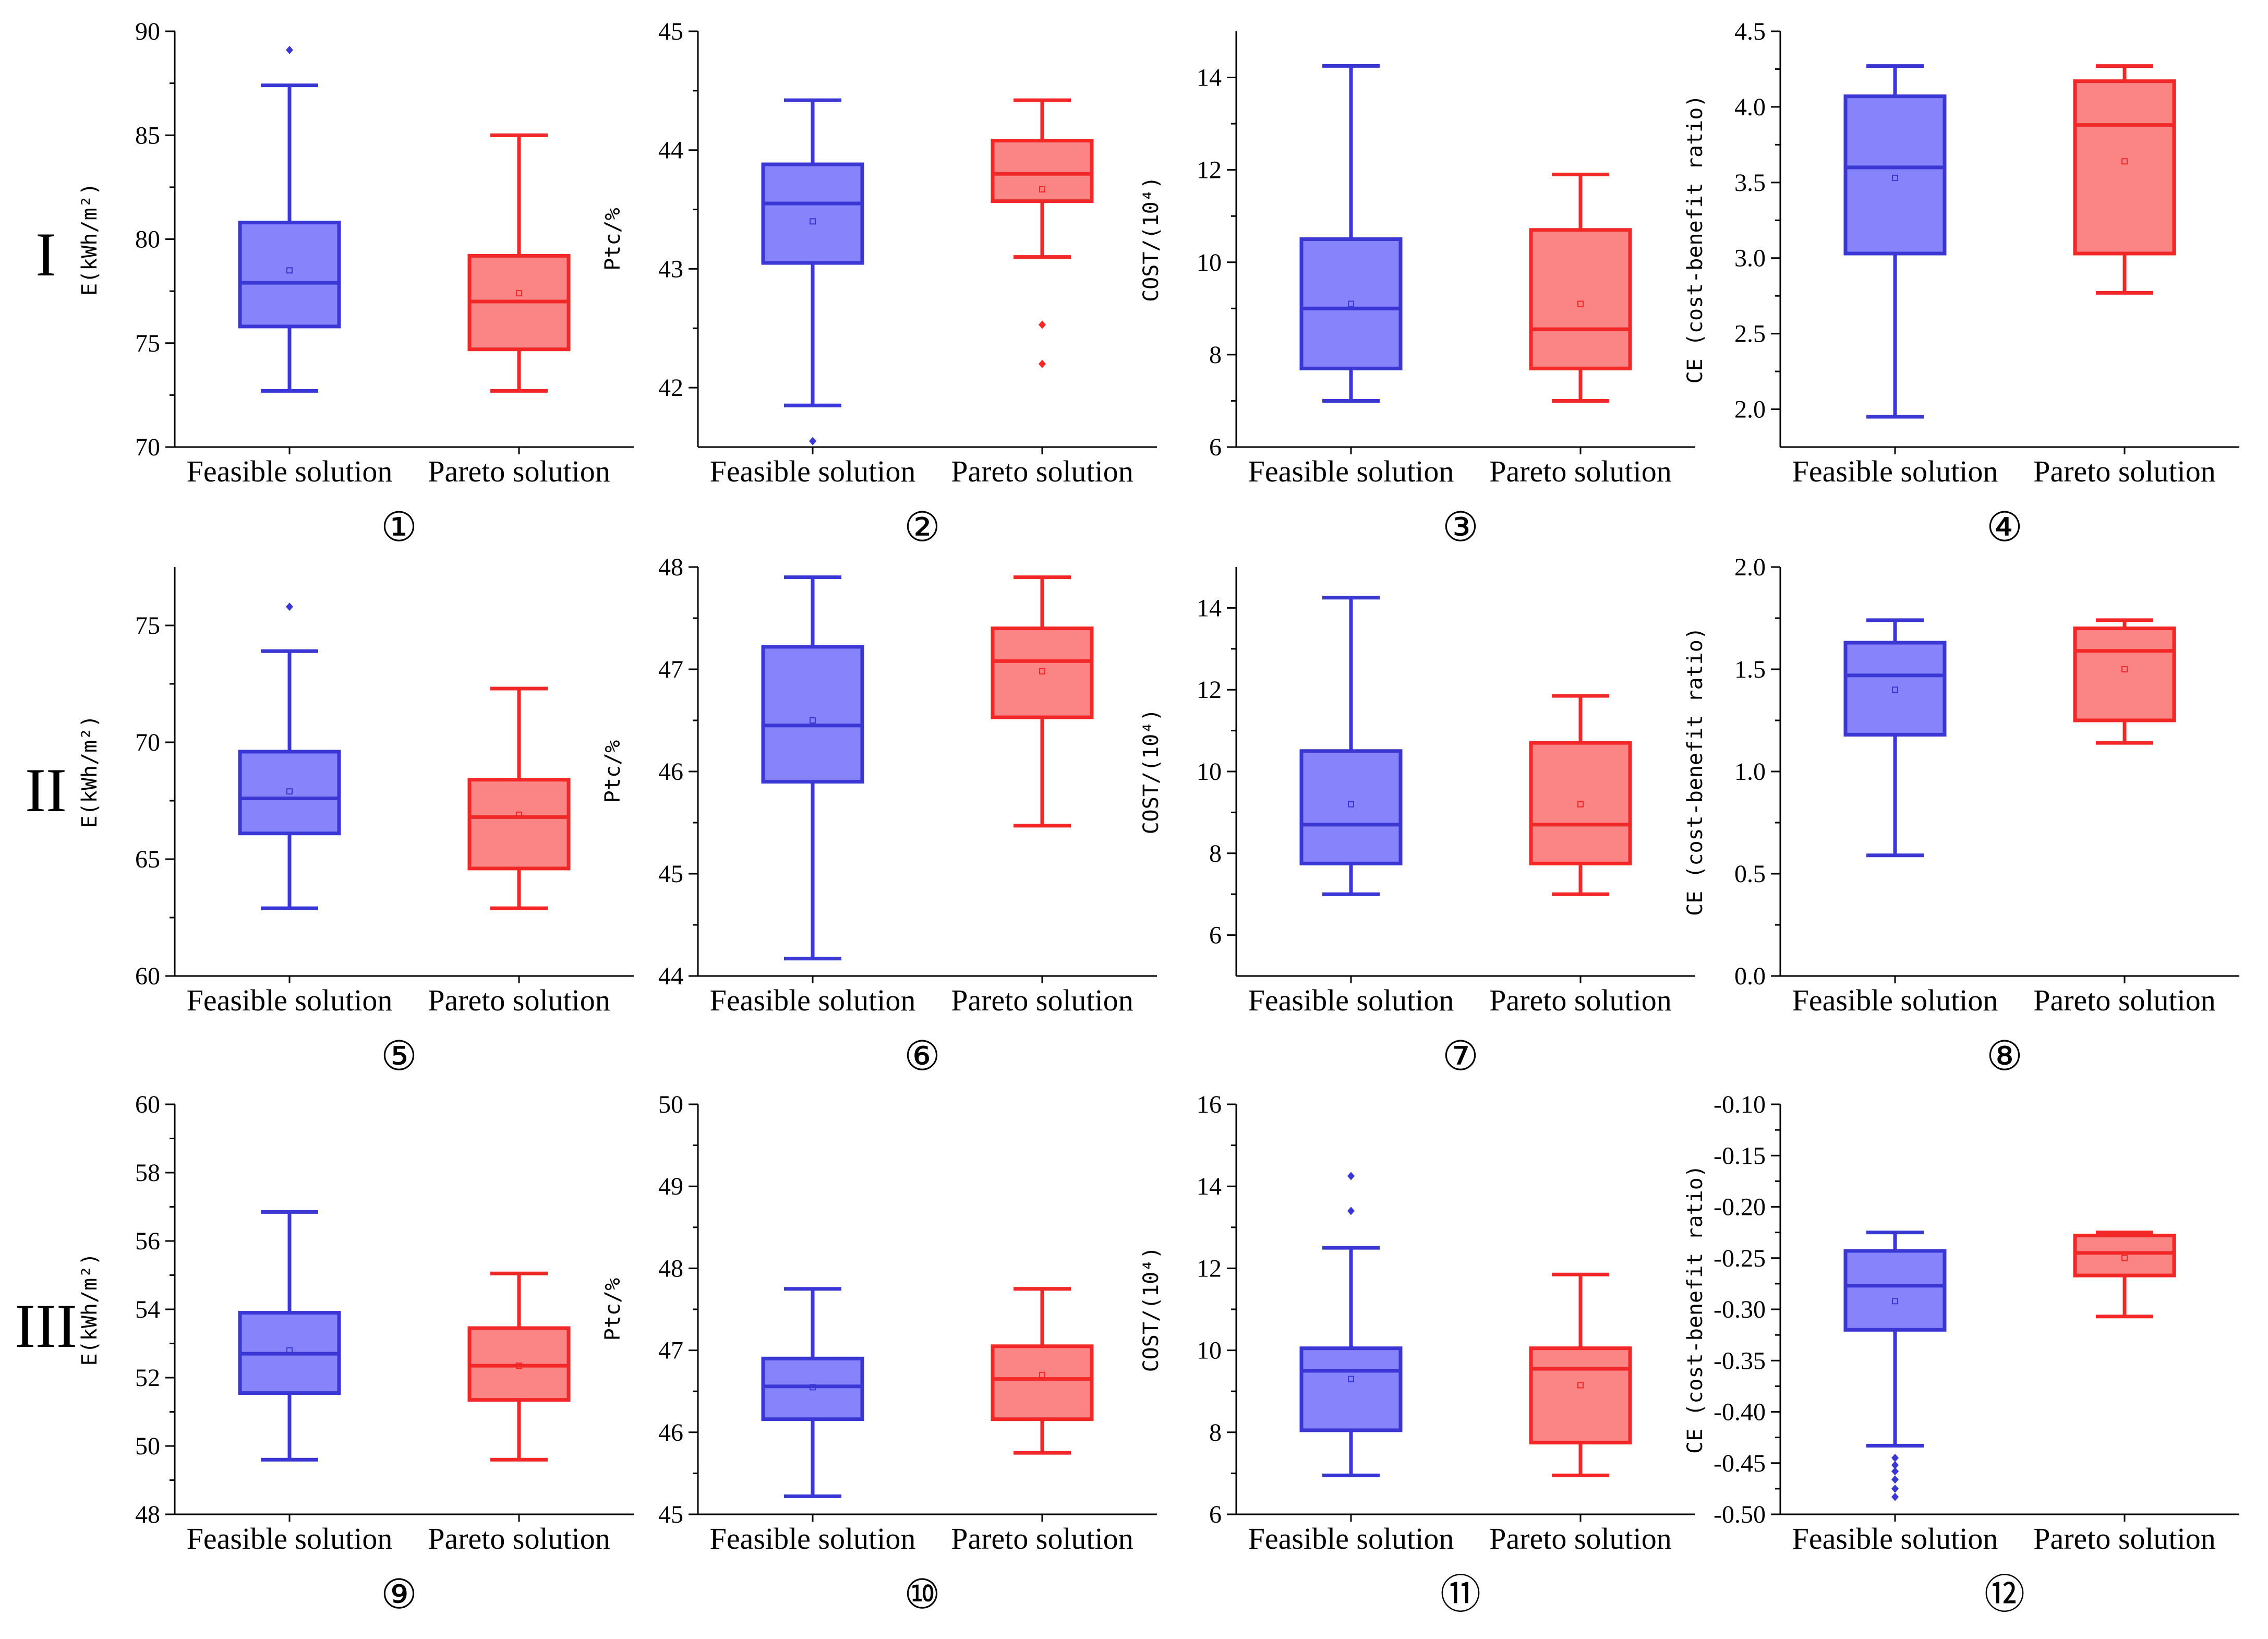  Describe the element at coordinates (1695, 1309) in the screenshot. I see `y-axis-label: CE (cost-benefit ratio)` at that location.